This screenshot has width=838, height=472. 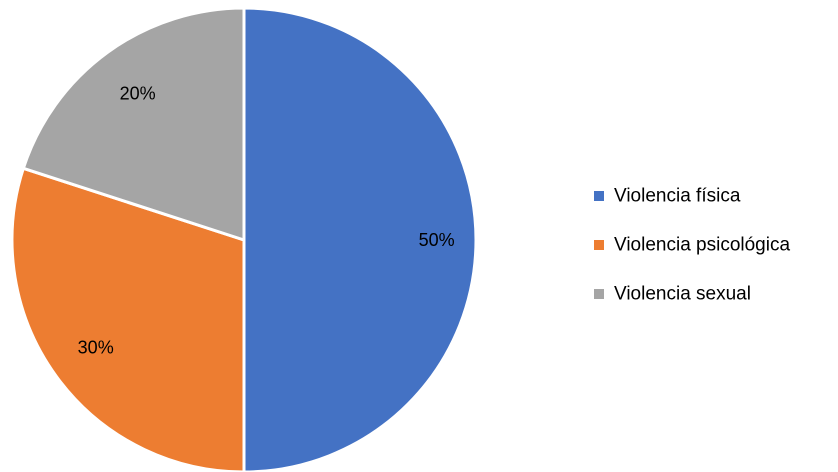 What do you see at coordinates (138, 94) in the screenshot?
I see `data-label-violencia-sexual: 20%` at bounding box center [138, 94].